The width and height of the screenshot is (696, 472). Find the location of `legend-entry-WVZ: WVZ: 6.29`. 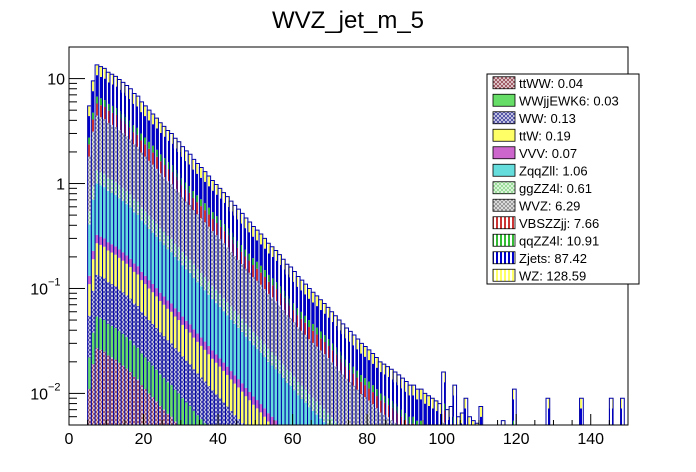

legend-entry-WVZ: WVZ: 6.29 is located at coordinates (536, 205).